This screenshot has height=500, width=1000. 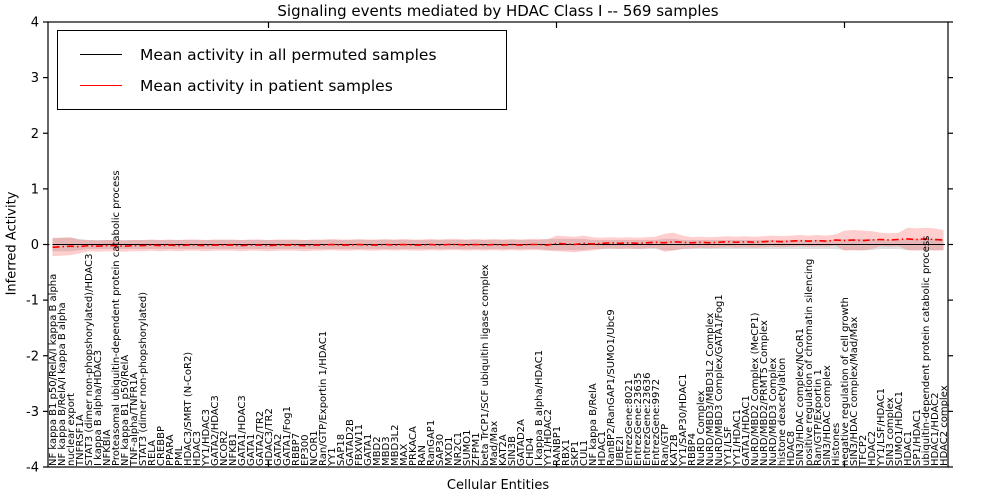 I want to click on y-tick-label: -2, so click(x=32, y=356).